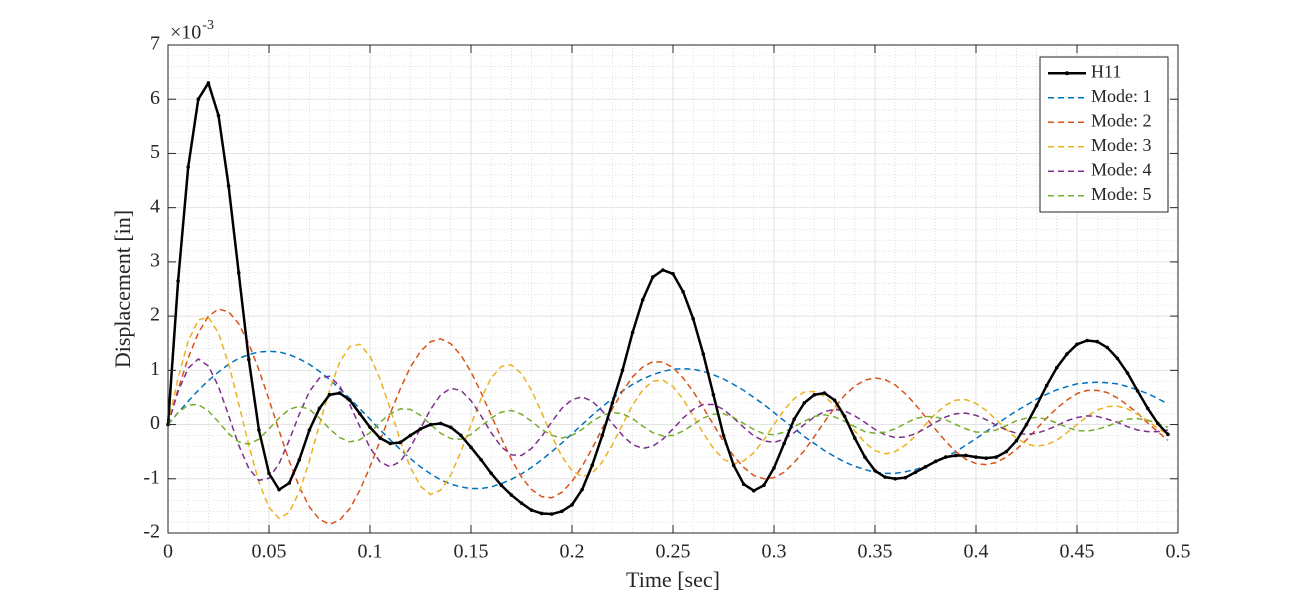  I want to click on x-tick-label: 0.25, so click(673, 552).